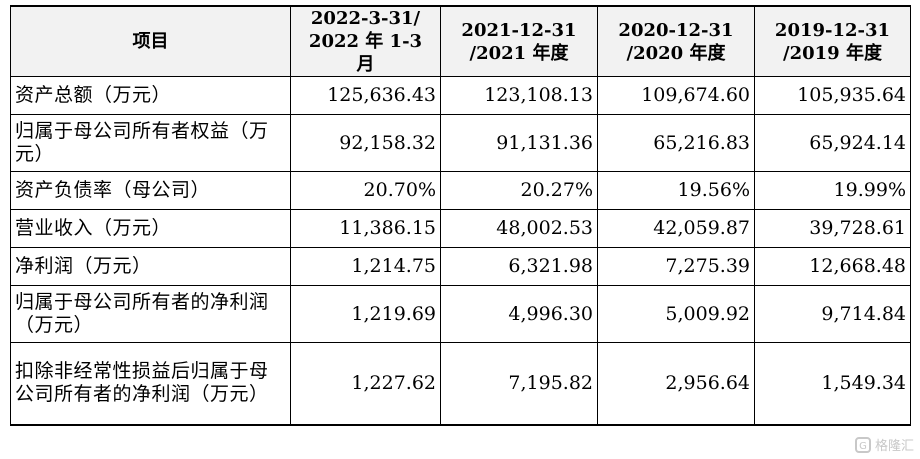 The image size is (920, 459). Describe the element at coordinates (150, 384) in the screenshot. I see `row-label: 扣除非经常性损益后归属于母公司所有者的净利润（万元）` at that location.